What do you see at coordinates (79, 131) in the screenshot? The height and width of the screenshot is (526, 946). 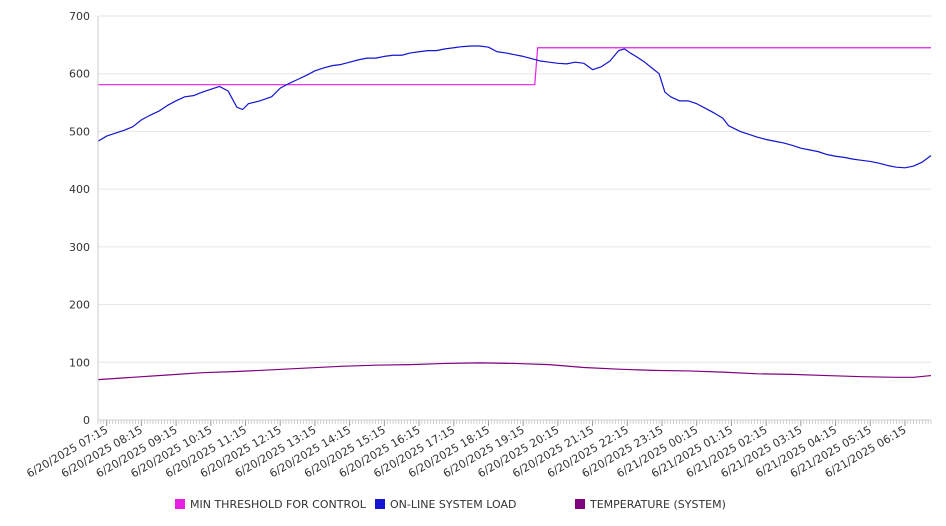 I see `y-tick-label-500: 500` at bounding box center [79, 131].